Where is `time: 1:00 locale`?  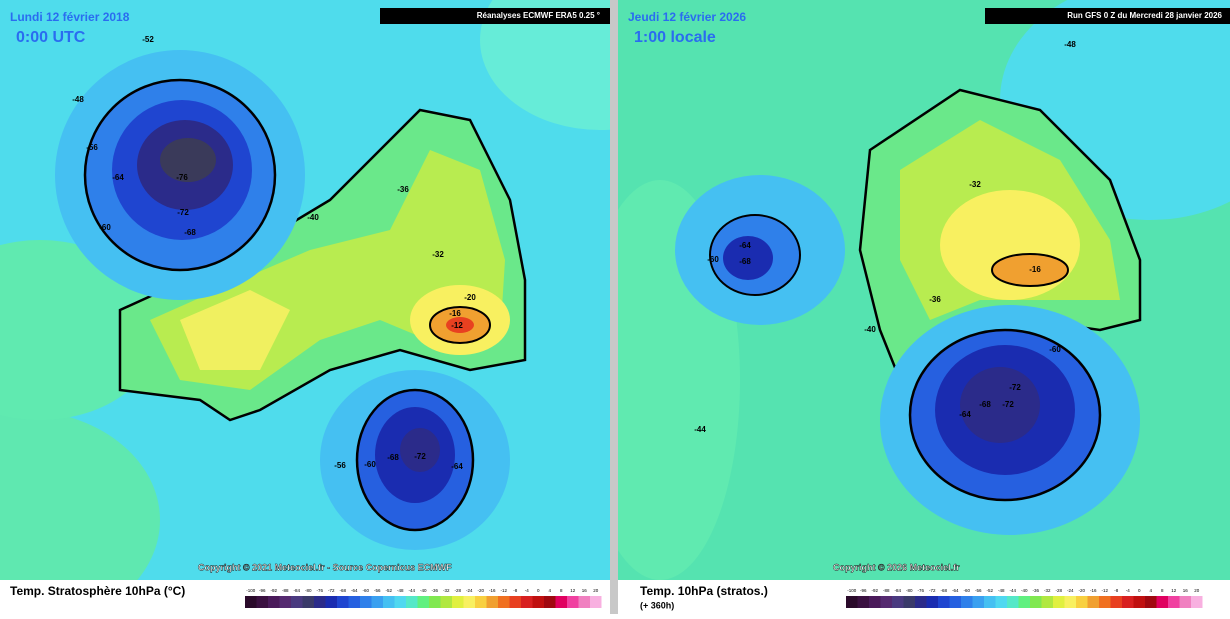
time: 1:00 locale is located at coordinates (675, 37).